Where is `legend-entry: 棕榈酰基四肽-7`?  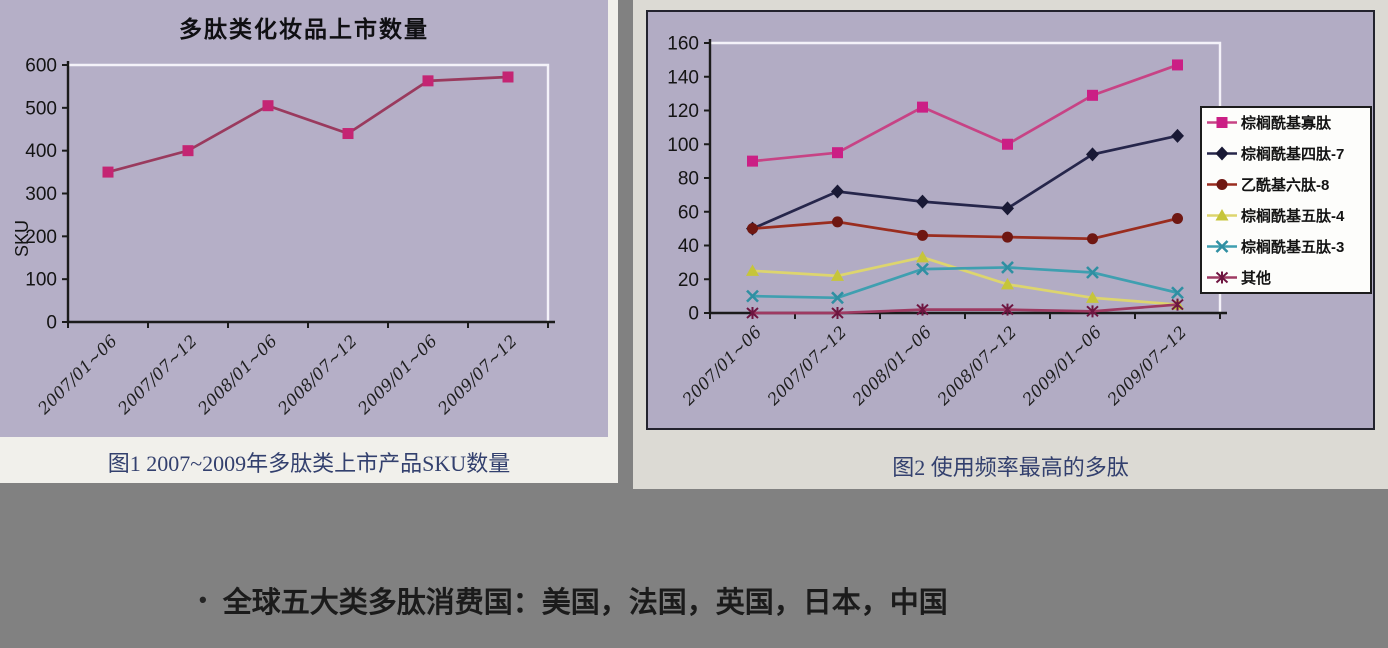 legend-entry: 棕榈酰基四肽-7 is located at coordinates (1275, 154).